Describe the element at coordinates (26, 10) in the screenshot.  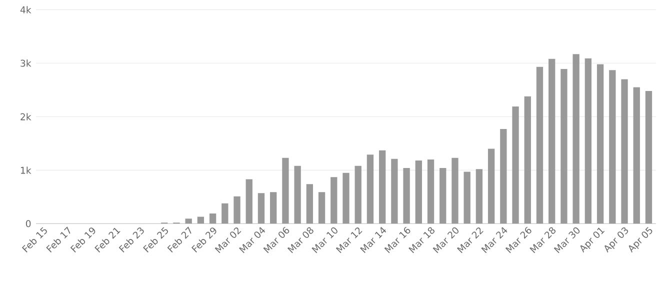
I see `y-tick-label: 4k` at that location.